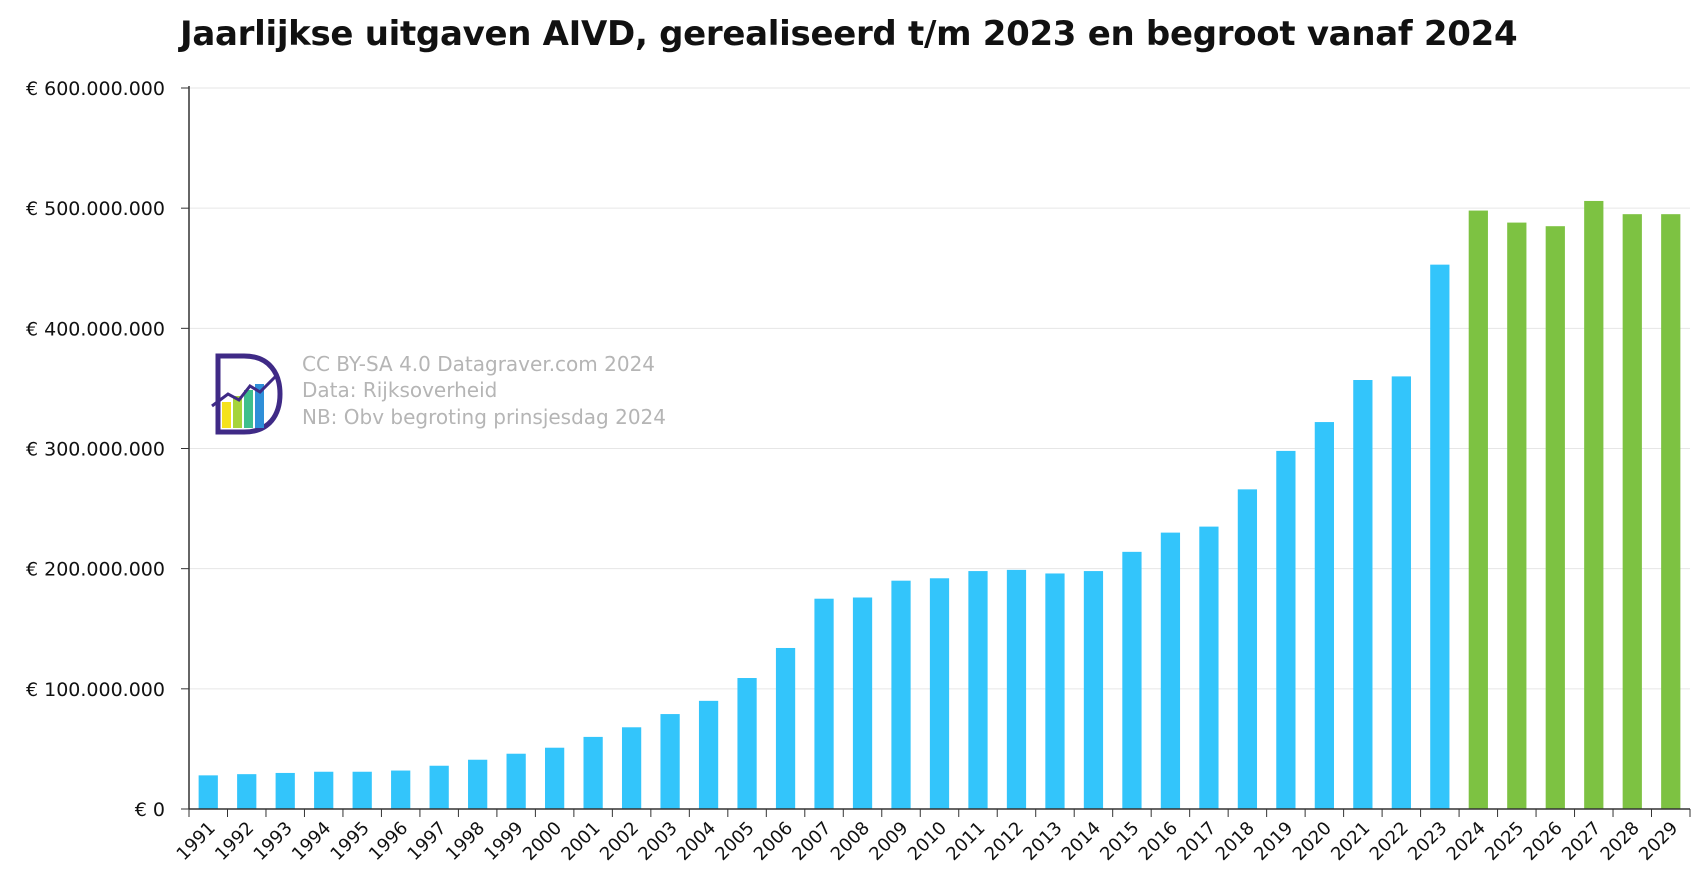 This screenshot has width=1704, height=888. Describe the element at coordinates (1632, 512) in the screenshot. I see `bar-2028` at that location.